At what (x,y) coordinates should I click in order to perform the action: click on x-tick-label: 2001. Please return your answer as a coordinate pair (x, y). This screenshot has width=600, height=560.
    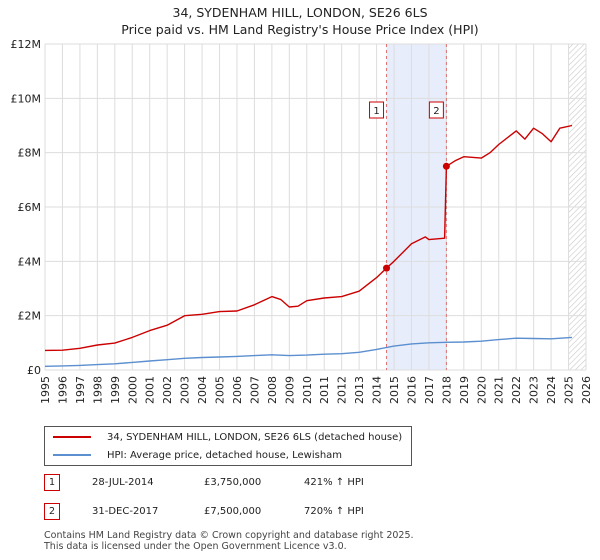
    Looking at the image, I should click on (150, 390).